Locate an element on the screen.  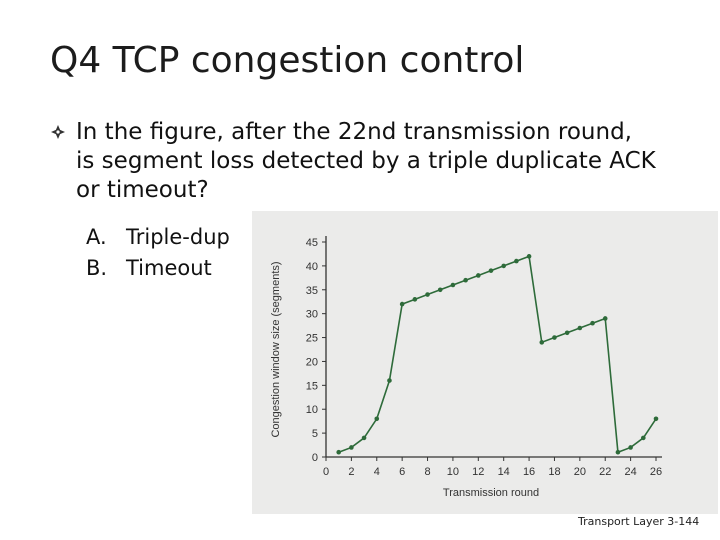
slide-footer: Transport Layer 3-144 is located at coordinates (639, 521).